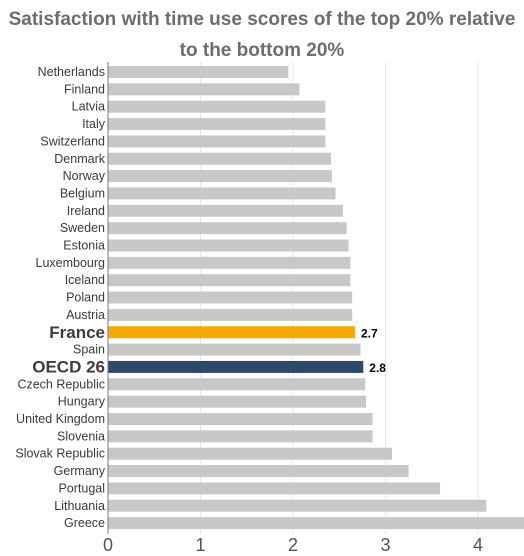 This screenshot has width=524, height=556. What do you see at coordinates (237, 401) in the screenshot?
I see `bar-hungary` at bounding box center [237, 401].